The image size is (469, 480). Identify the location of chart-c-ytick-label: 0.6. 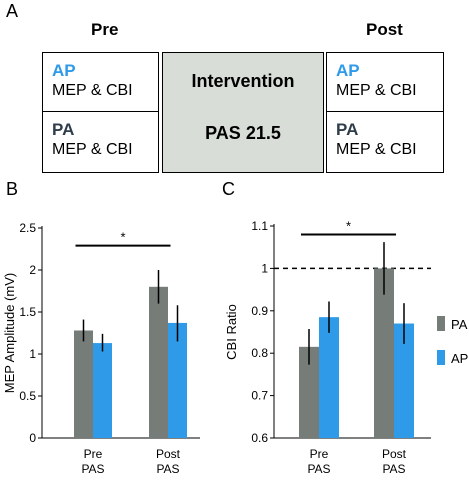
(259, 438).